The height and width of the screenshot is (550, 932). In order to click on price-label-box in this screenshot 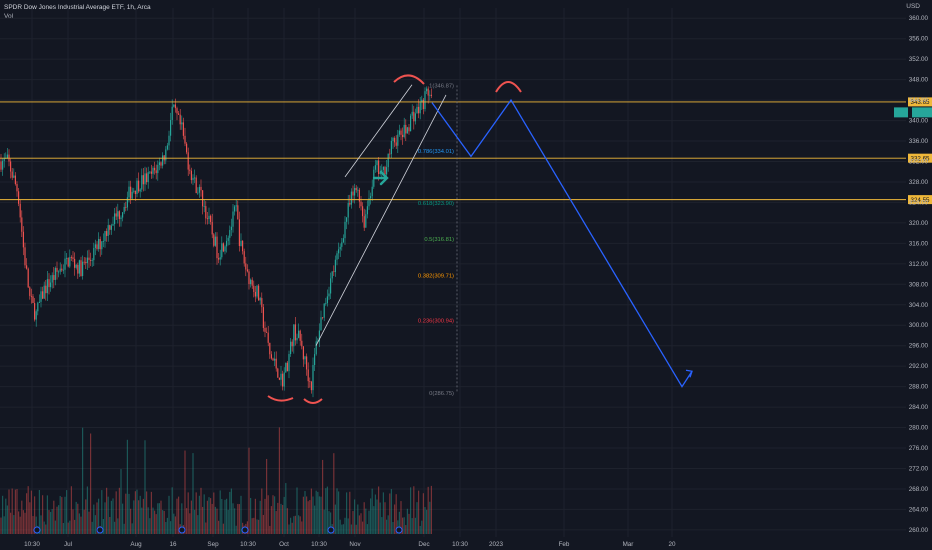, I will do `click(920, 200)`.